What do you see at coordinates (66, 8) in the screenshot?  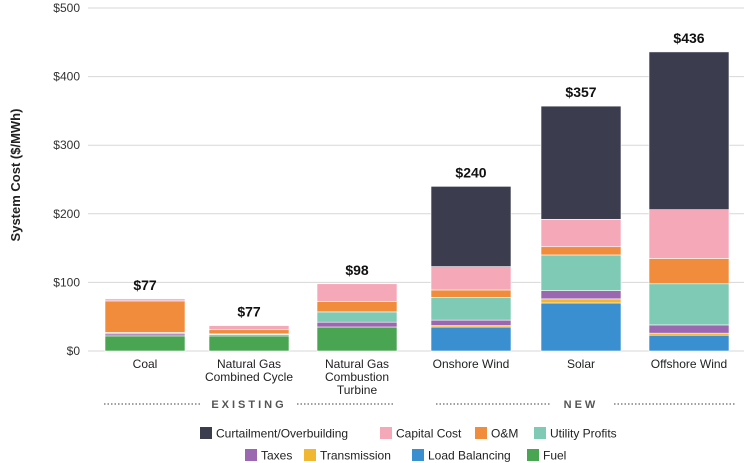 I see `y-tick-label: $500` at bounding box center [66, 8].